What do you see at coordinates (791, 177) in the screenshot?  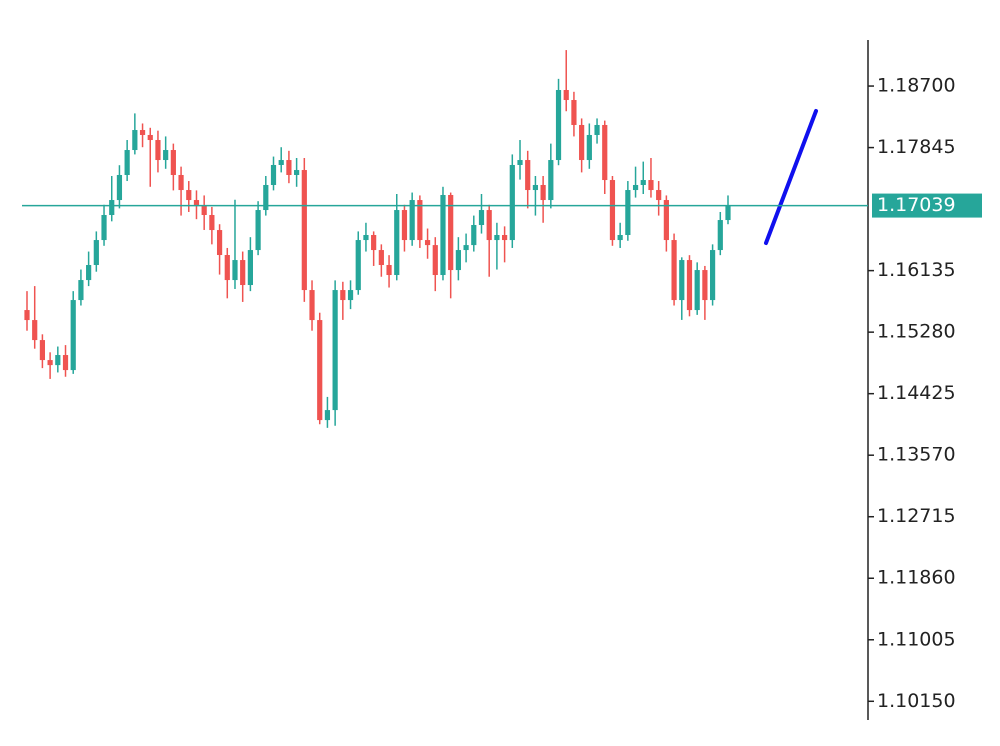 I see `trend-line` at bounding box center [791, 177].